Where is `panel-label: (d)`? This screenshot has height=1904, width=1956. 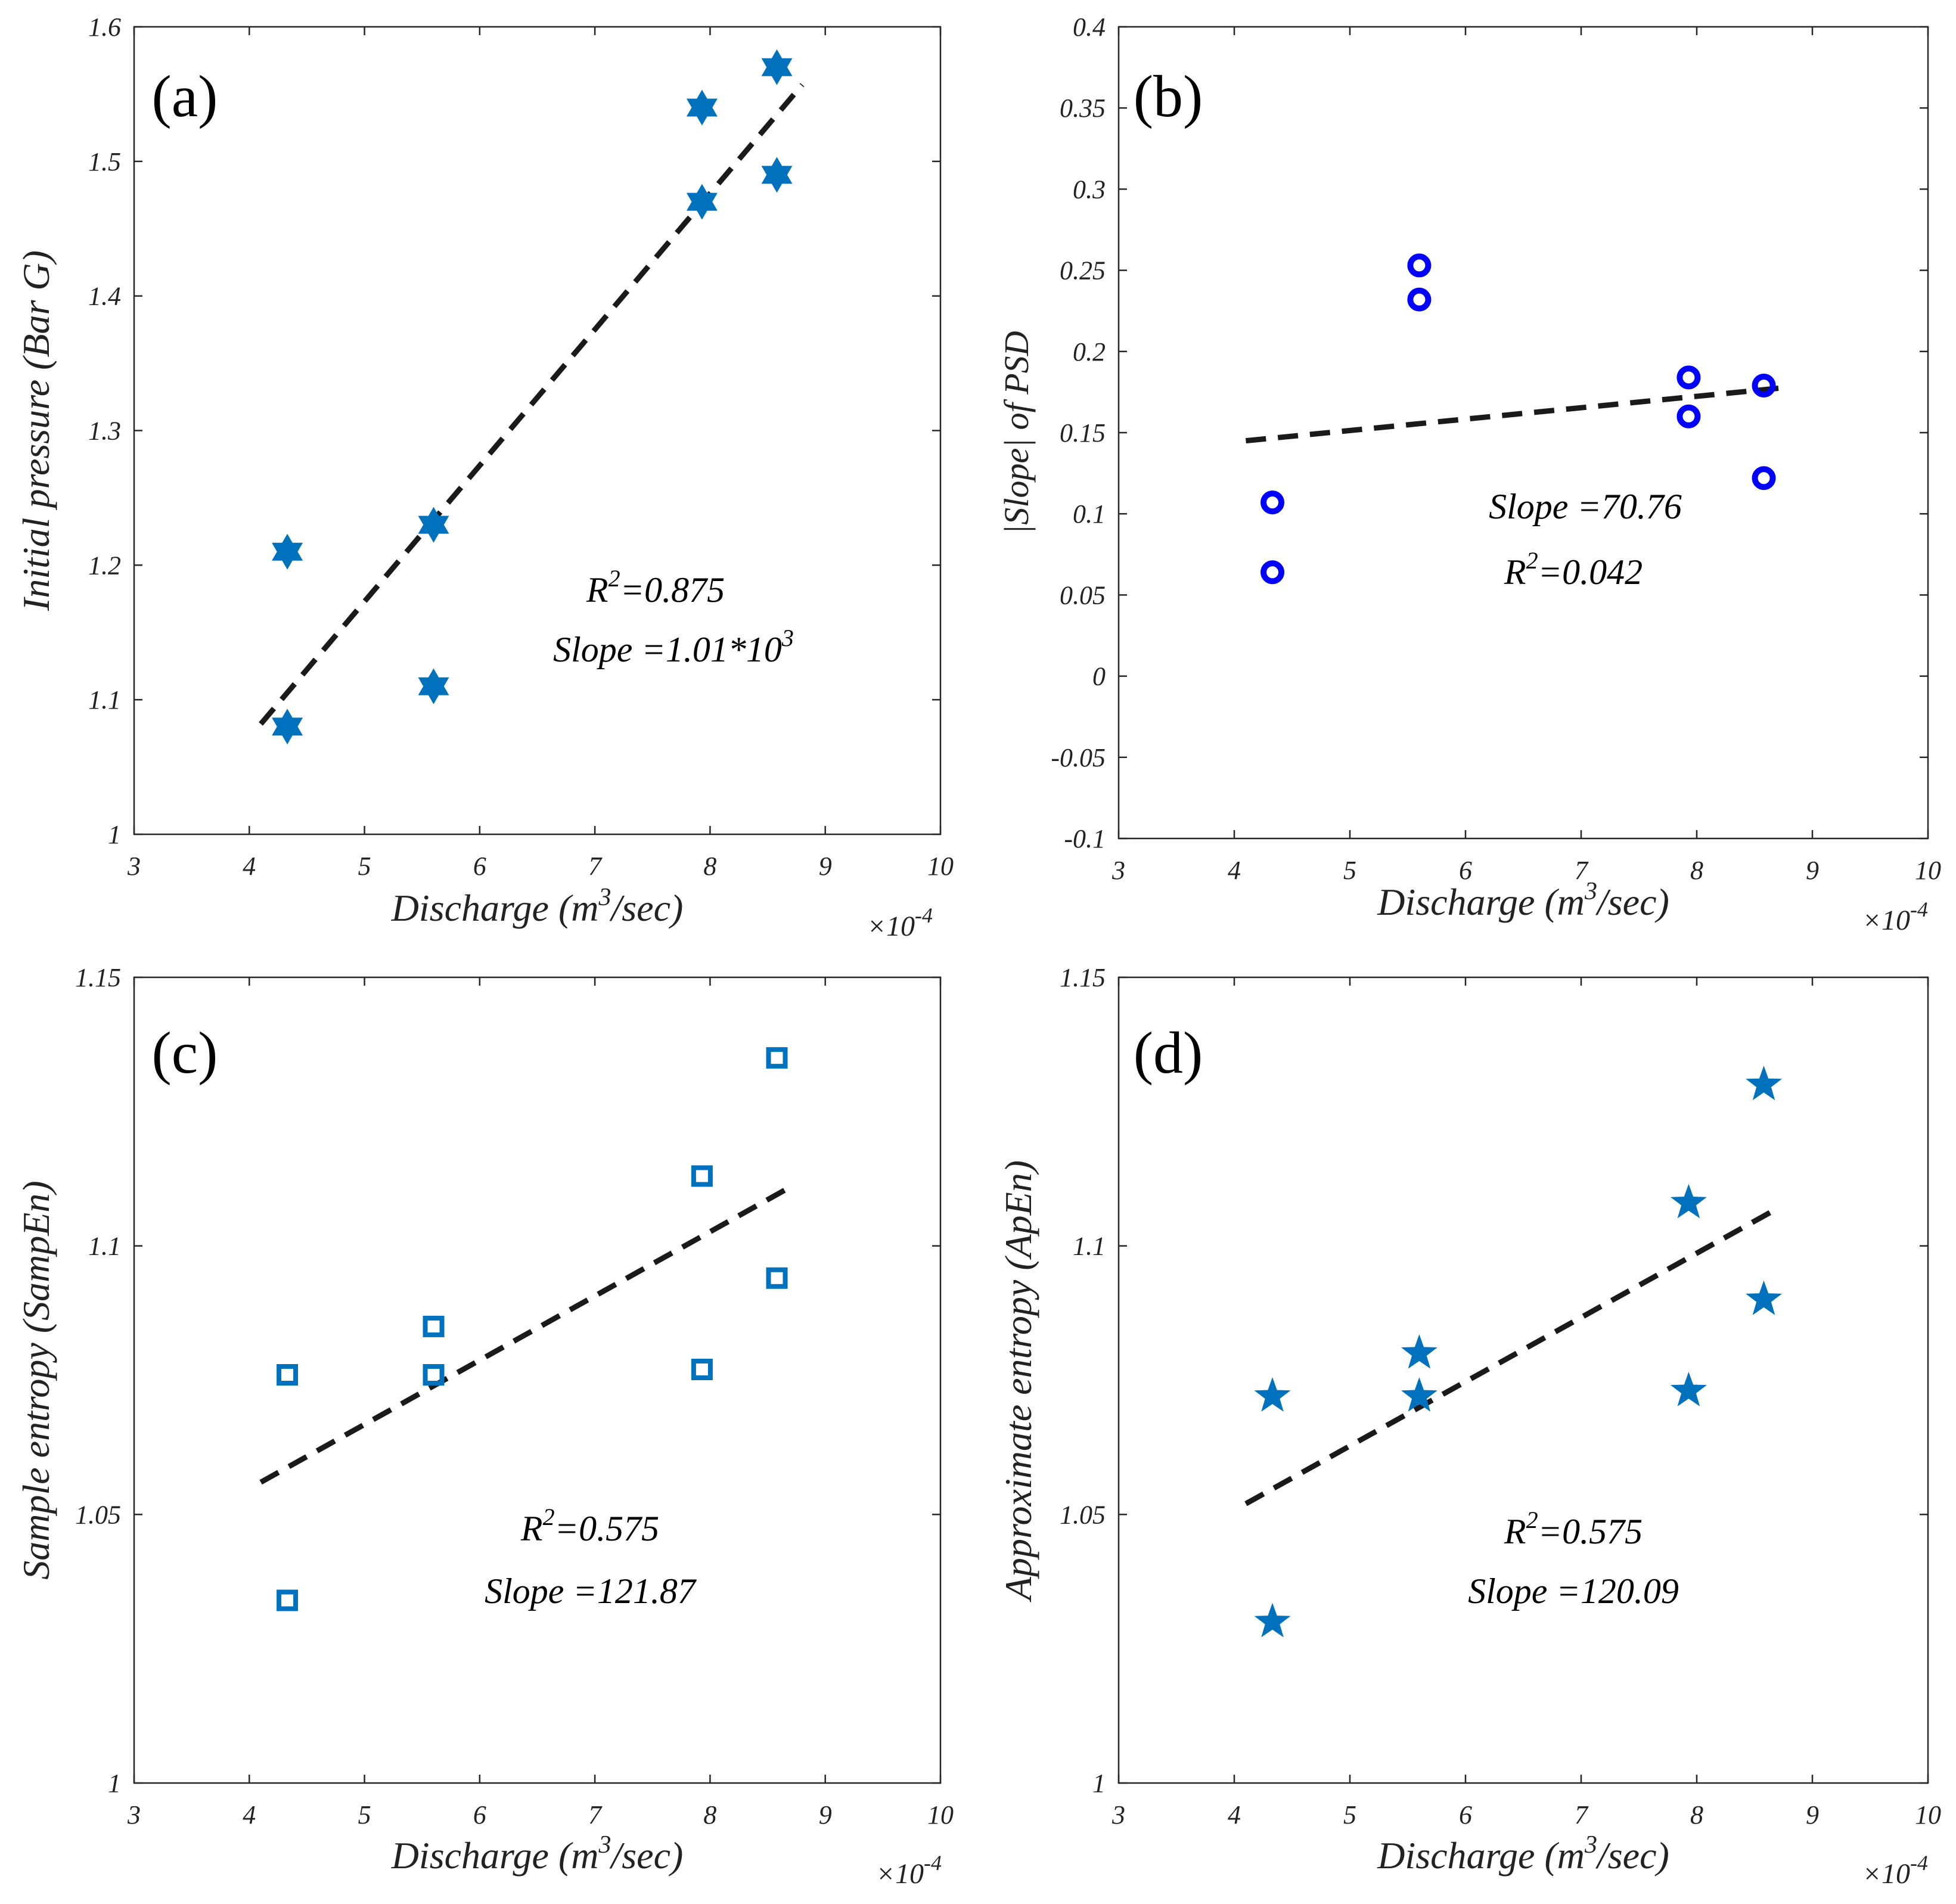
panel-label: (d) is located at coordinates (1168, 1053).